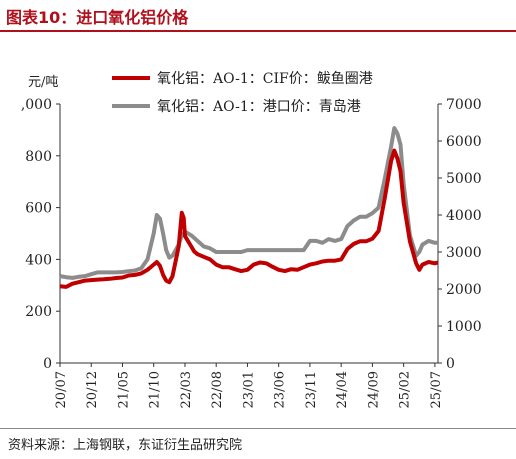  What do you see at coordinates (92, 389) in the screenshot?
I see `x-tick-label: 20/12` at bounding box center [92, 389].